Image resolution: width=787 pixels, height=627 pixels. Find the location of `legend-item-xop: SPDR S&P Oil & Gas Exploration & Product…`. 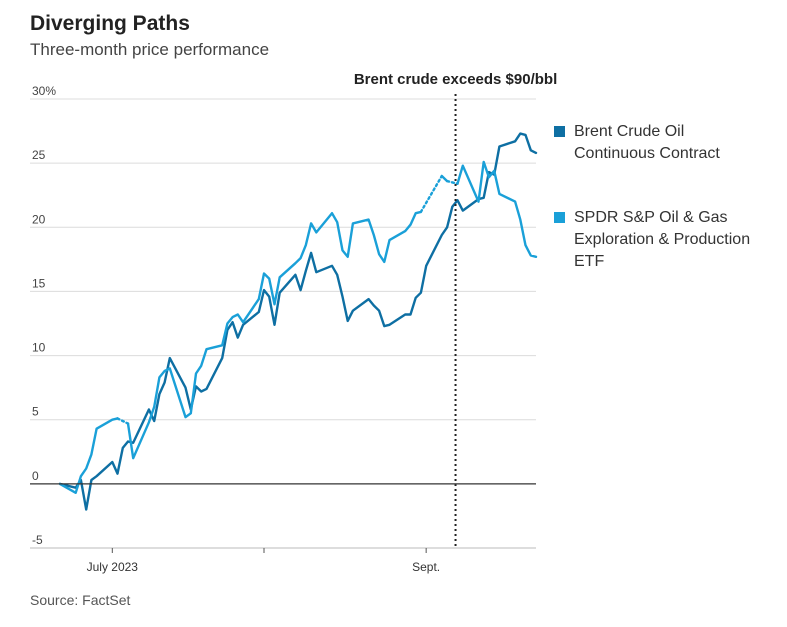

legend-item-xop: SPDR S&P Oil & Gas Exploration & Product… is located at coordinates (669, 240).